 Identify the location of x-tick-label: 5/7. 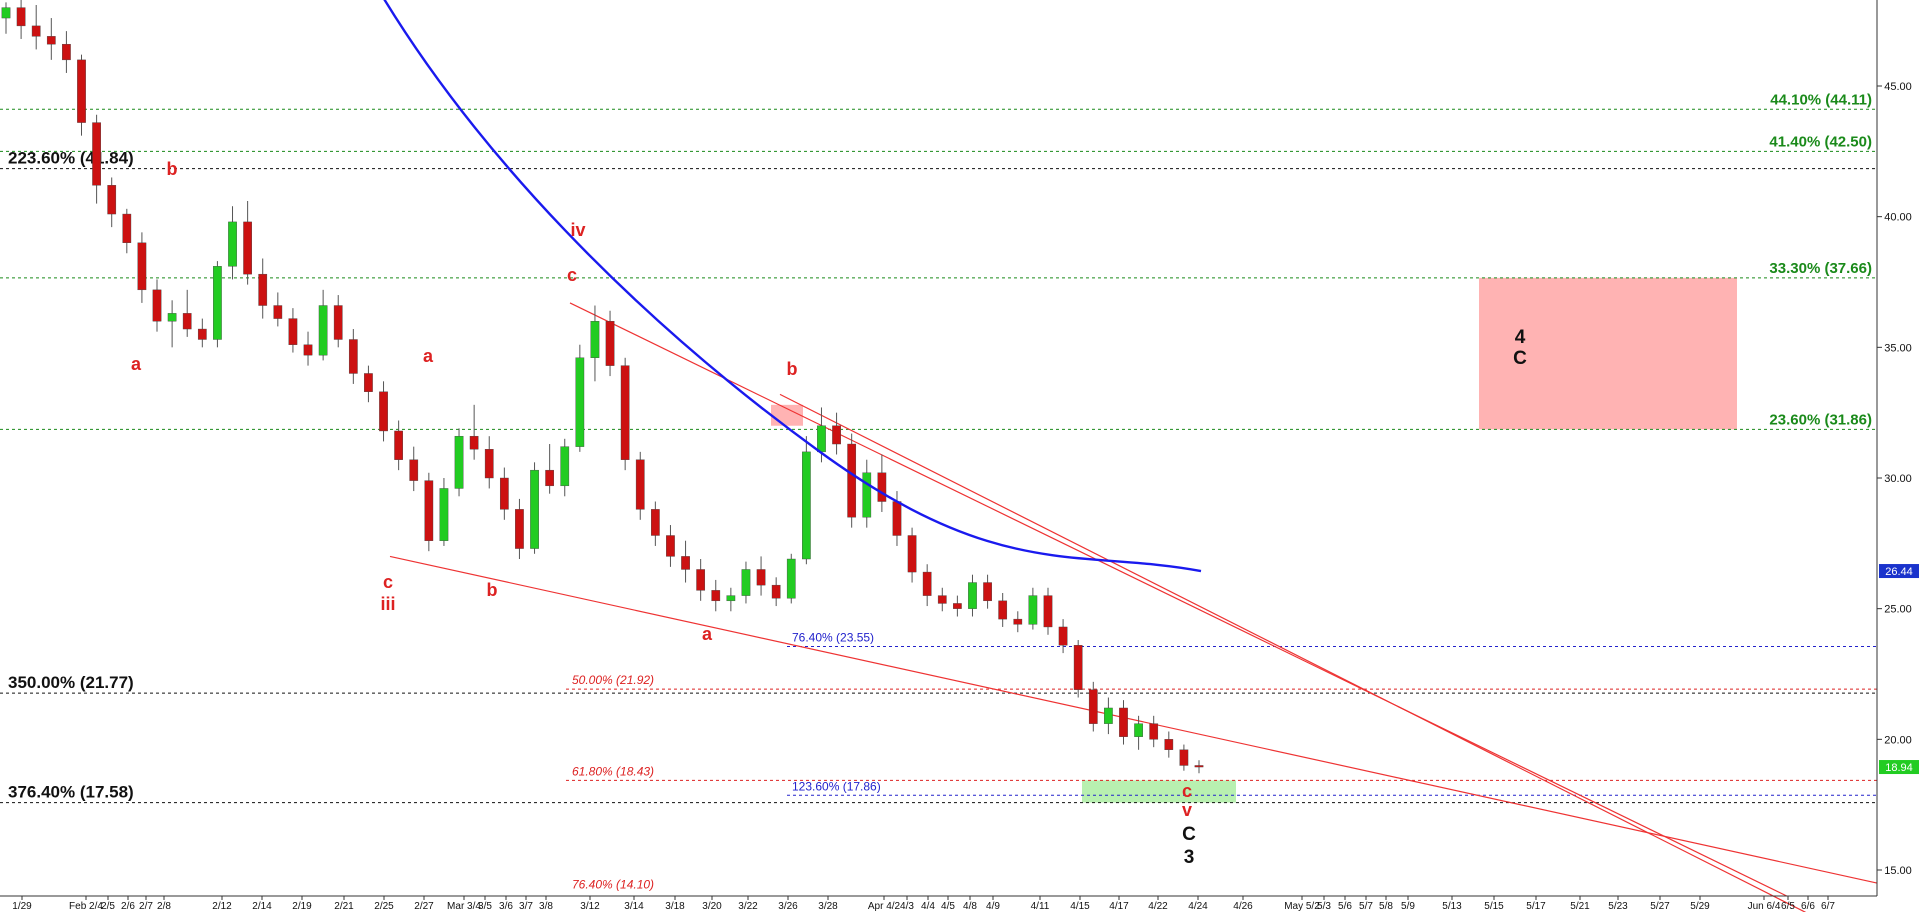
(1366, 906).